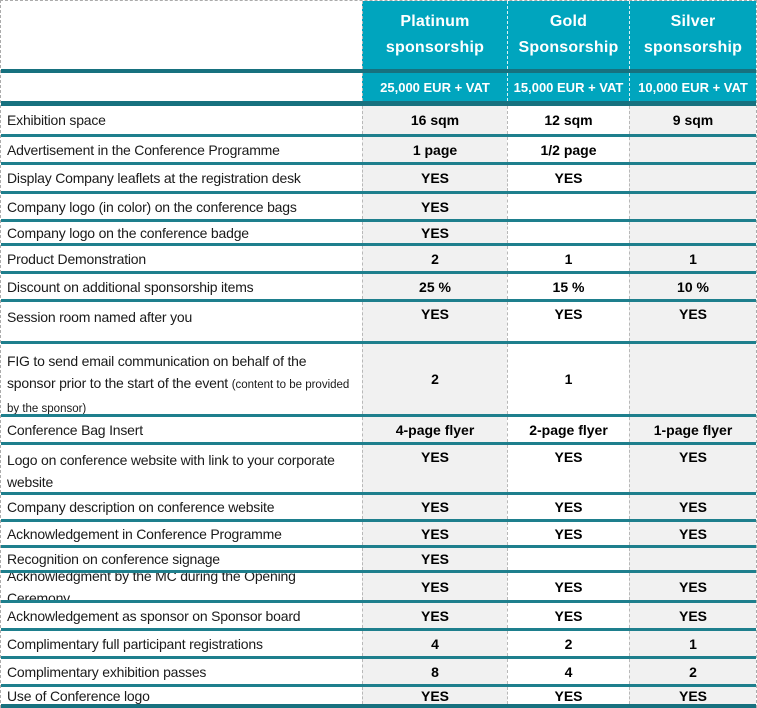  I want to click on row-label: Complimentary exhibition passes, so click(107, 671).